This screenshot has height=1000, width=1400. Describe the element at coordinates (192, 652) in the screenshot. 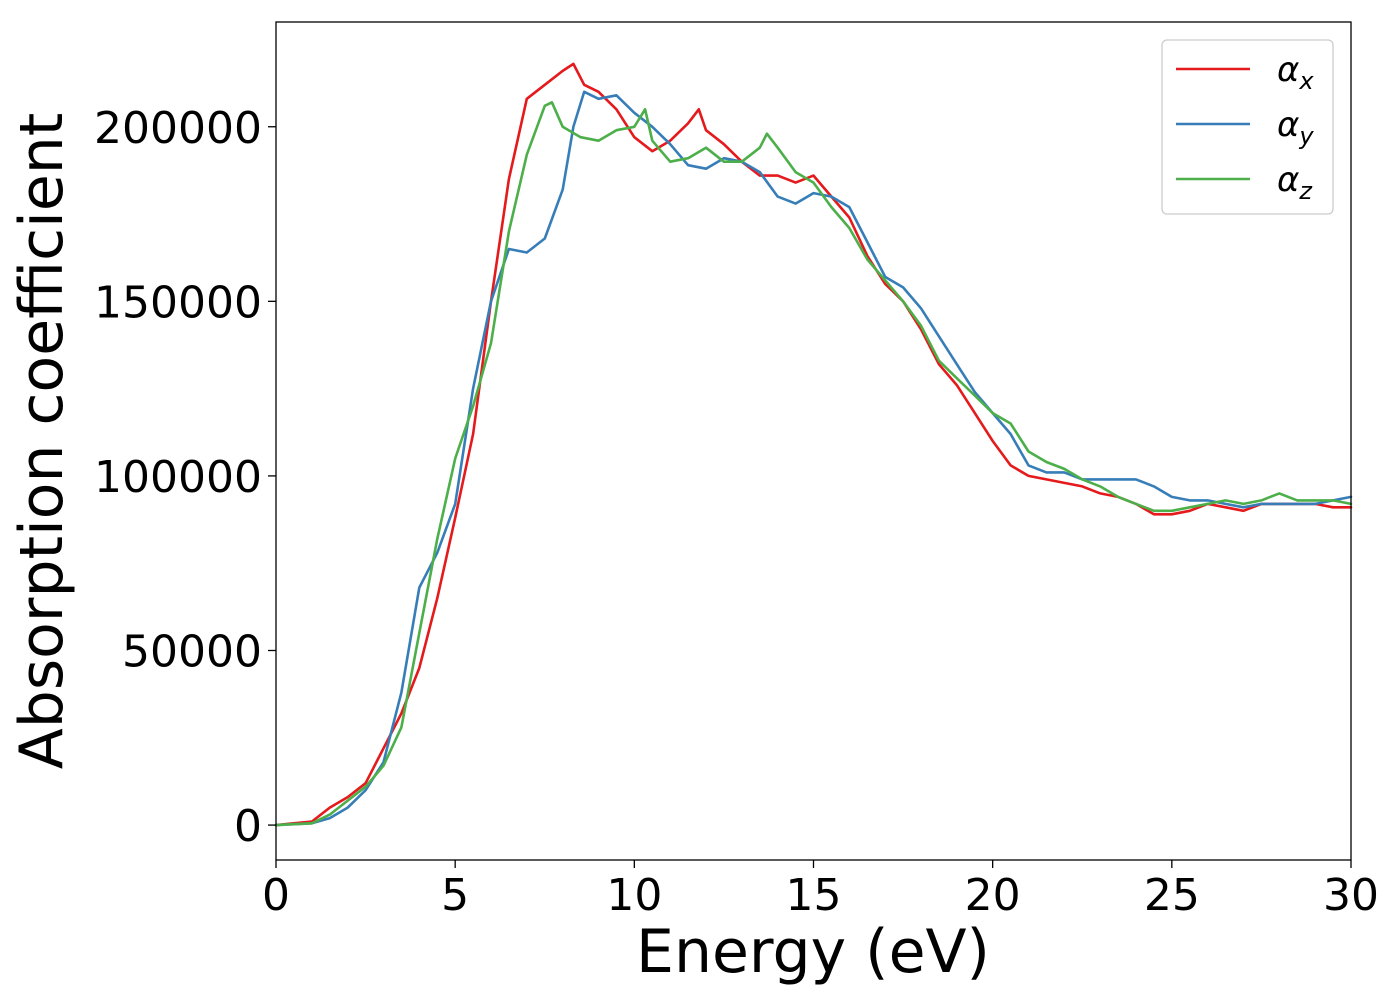

I see `y-tick-label: 50000` at that location.